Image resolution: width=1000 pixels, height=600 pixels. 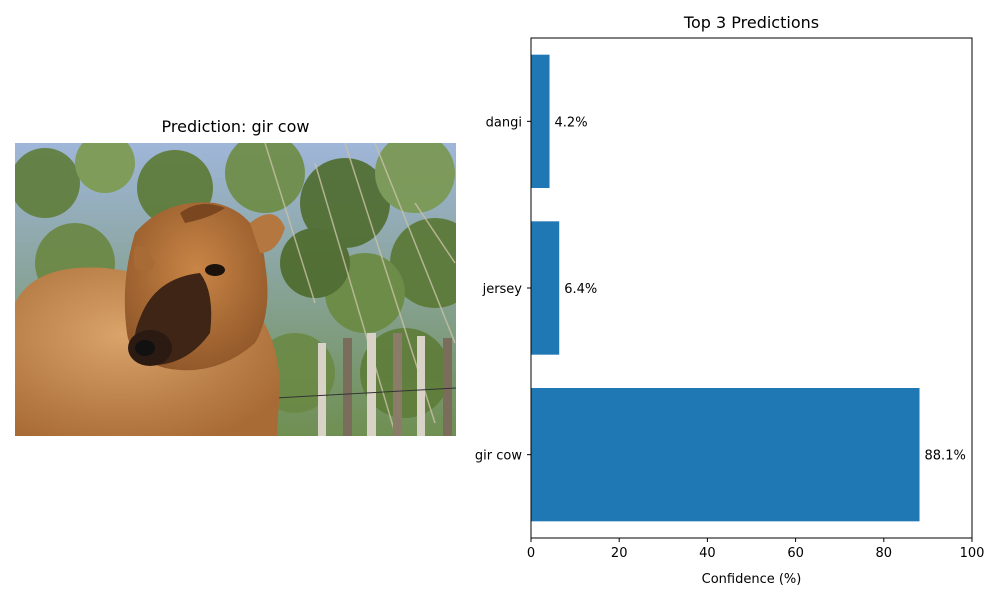 I want to click on x-tick-label: 100, so click(x=972, y=553).